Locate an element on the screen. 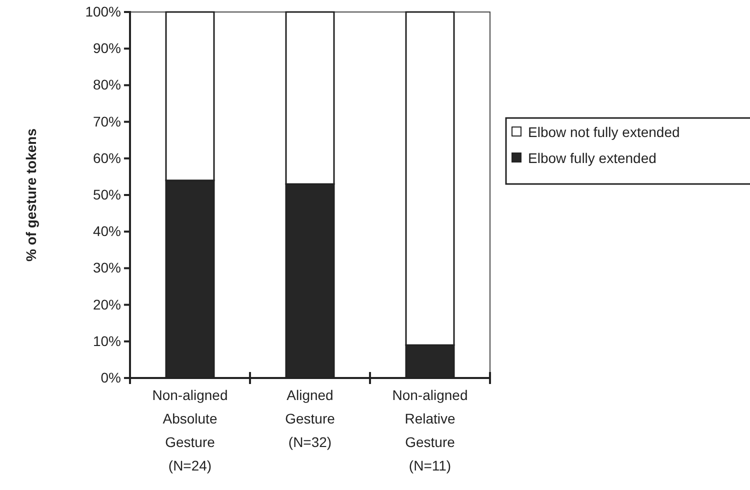  y-tick-label: 0% is located at coordinates (110, 377).